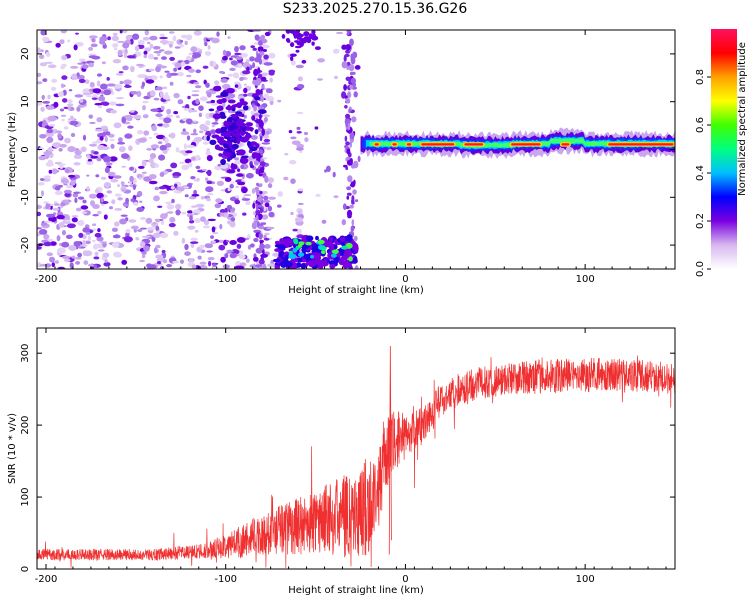 The width and height of the screenshot is (750, 600). Describe the element at coordinates (409, 144) in the screenshot. I see `signal-hot-red` at that location.